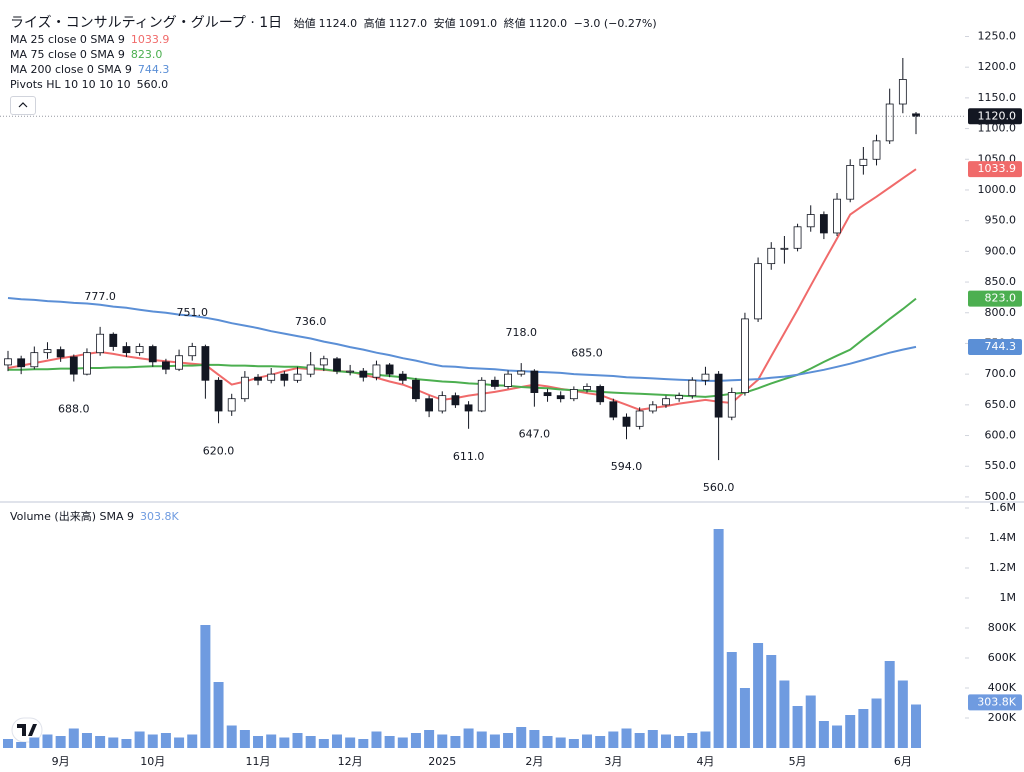 Image resolution: width=1024 pixels, height=772 pixels. What do you see at coordinates (521, 332) in the screenshot?
I see `pivot-high-label: 718.0` at bounding box center [521, 332].